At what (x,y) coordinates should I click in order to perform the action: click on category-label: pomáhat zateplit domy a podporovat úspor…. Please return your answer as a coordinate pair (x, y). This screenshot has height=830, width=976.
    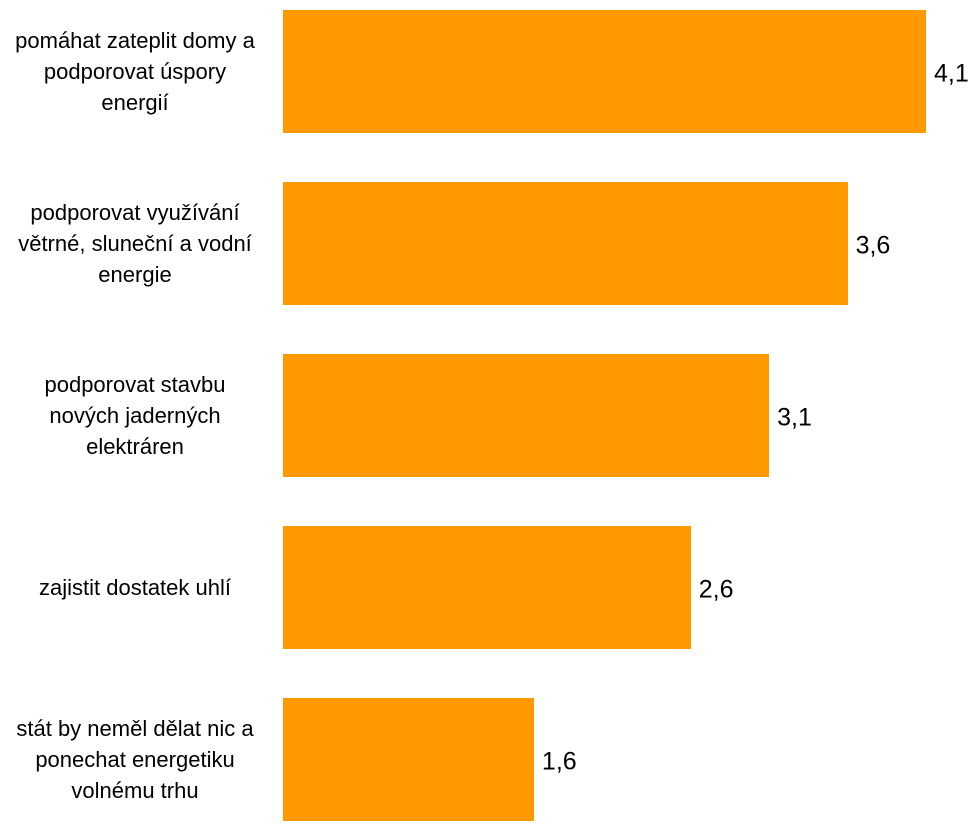
    Looking at the image, I should click on (135, 71).